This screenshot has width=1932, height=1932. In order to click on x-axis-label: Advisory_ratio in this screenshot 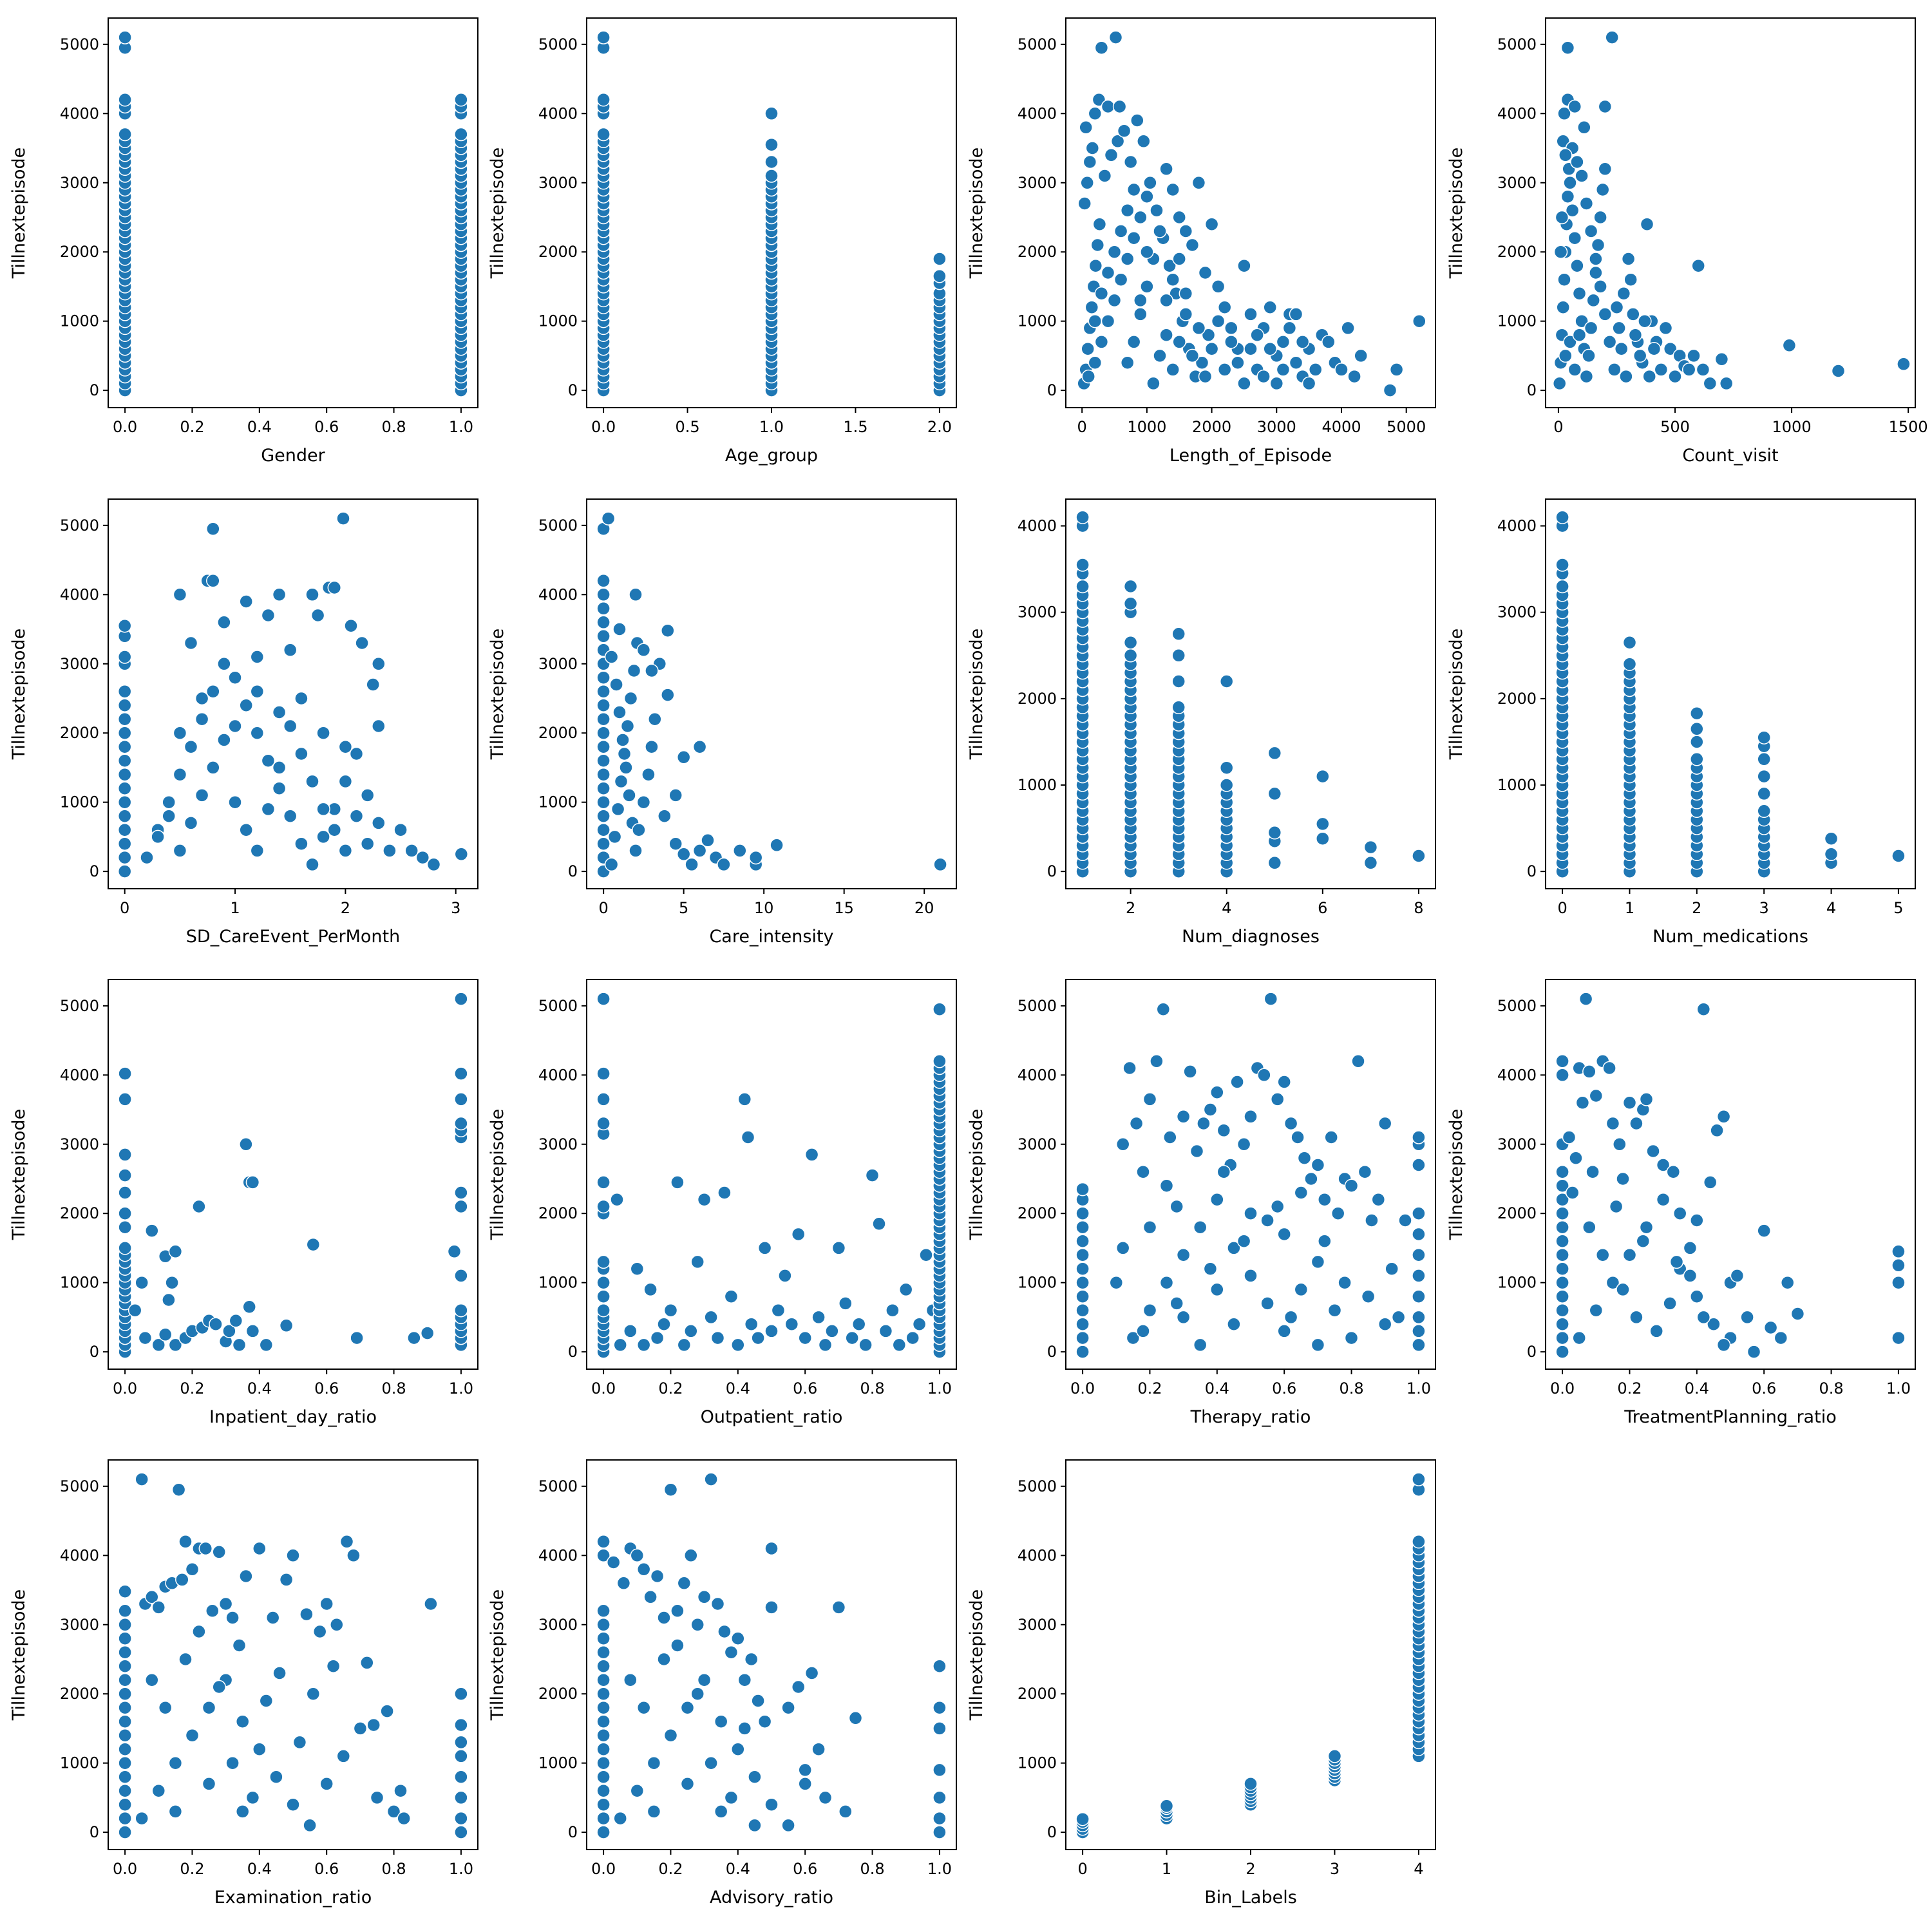, I will do `click(772, 1898)`.